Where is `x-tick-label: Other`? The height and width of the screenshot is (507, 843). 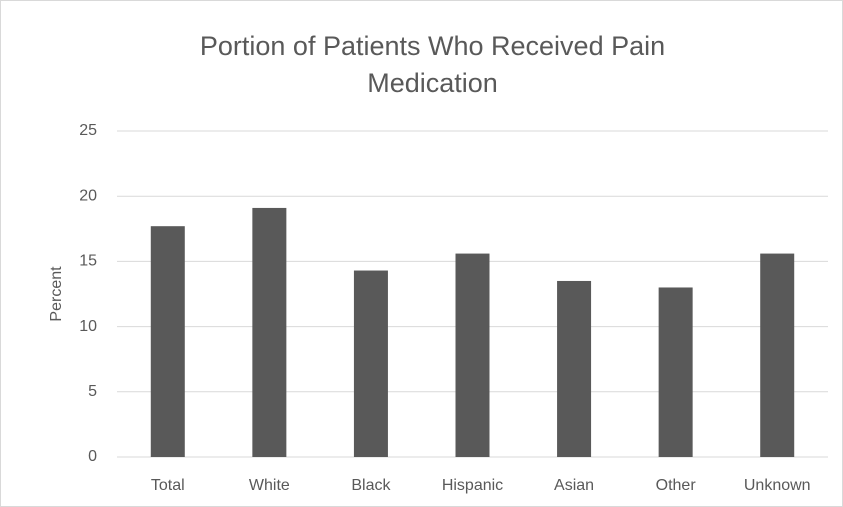
x-tick-label: Other is located at coordinates (676, 485).